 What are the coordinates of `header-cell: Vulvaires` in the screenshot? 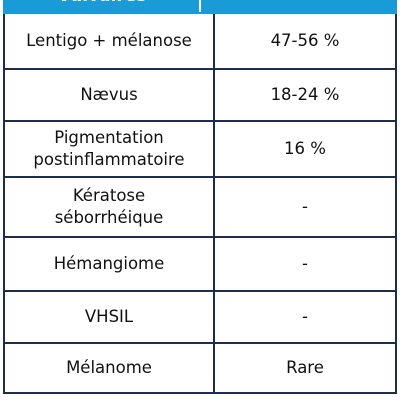 It's located at (102, 6).